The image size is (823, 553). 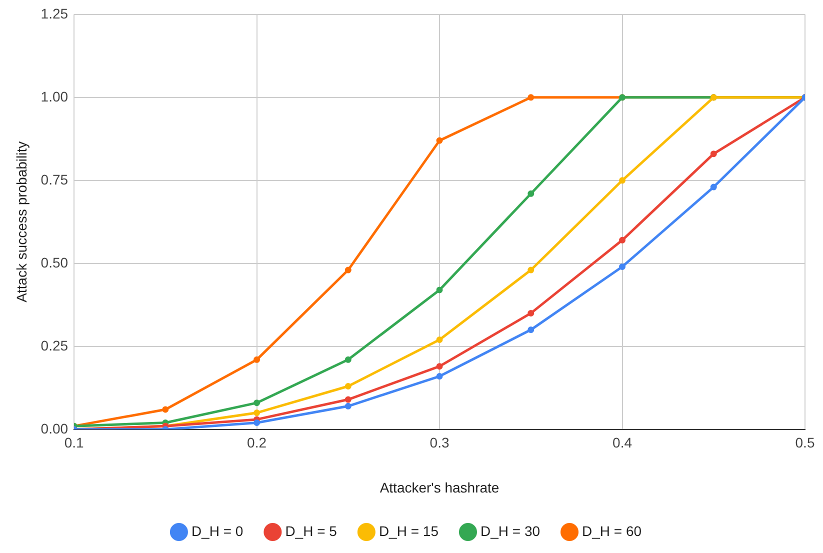 I want to click on y-tick-label: 0.50, so click(x=54, y=262).